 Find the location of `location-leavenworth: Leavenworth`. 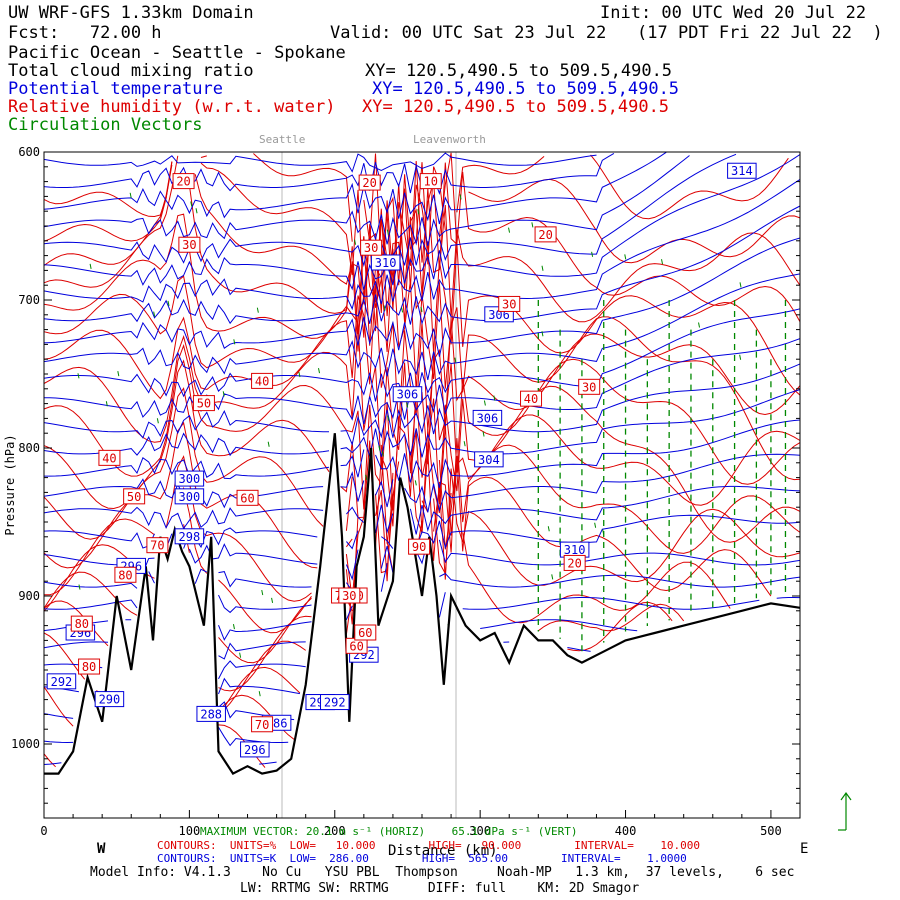

location-leavenworth: Leavenworth is located at coordinates (449, 139).